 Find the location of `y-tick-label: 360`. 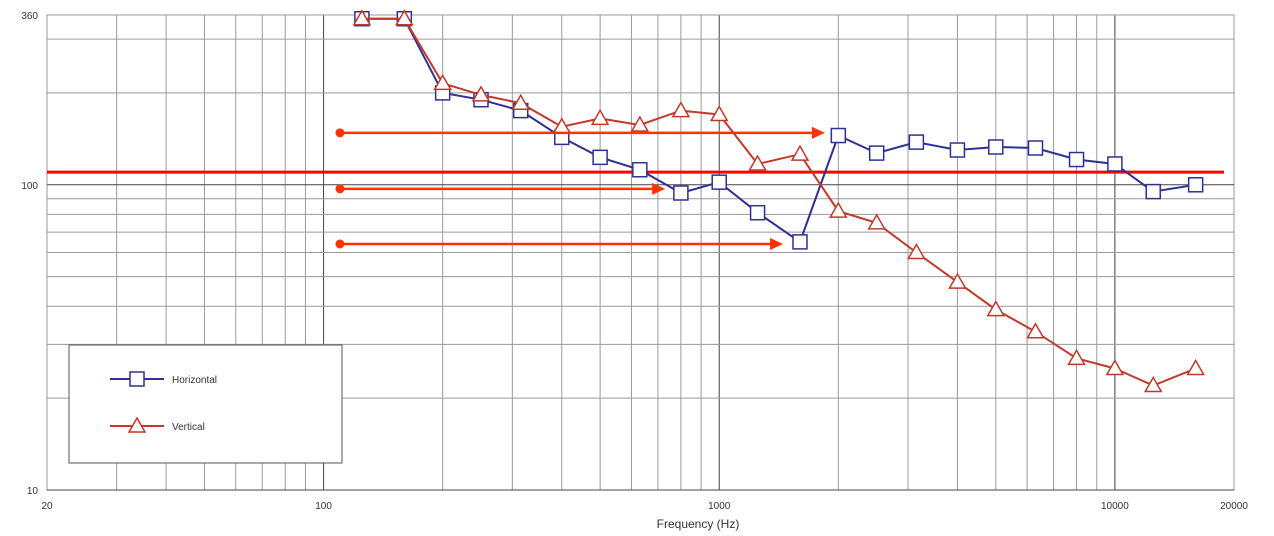

y-tick-label: 360 is located at coordinates (29, 16).